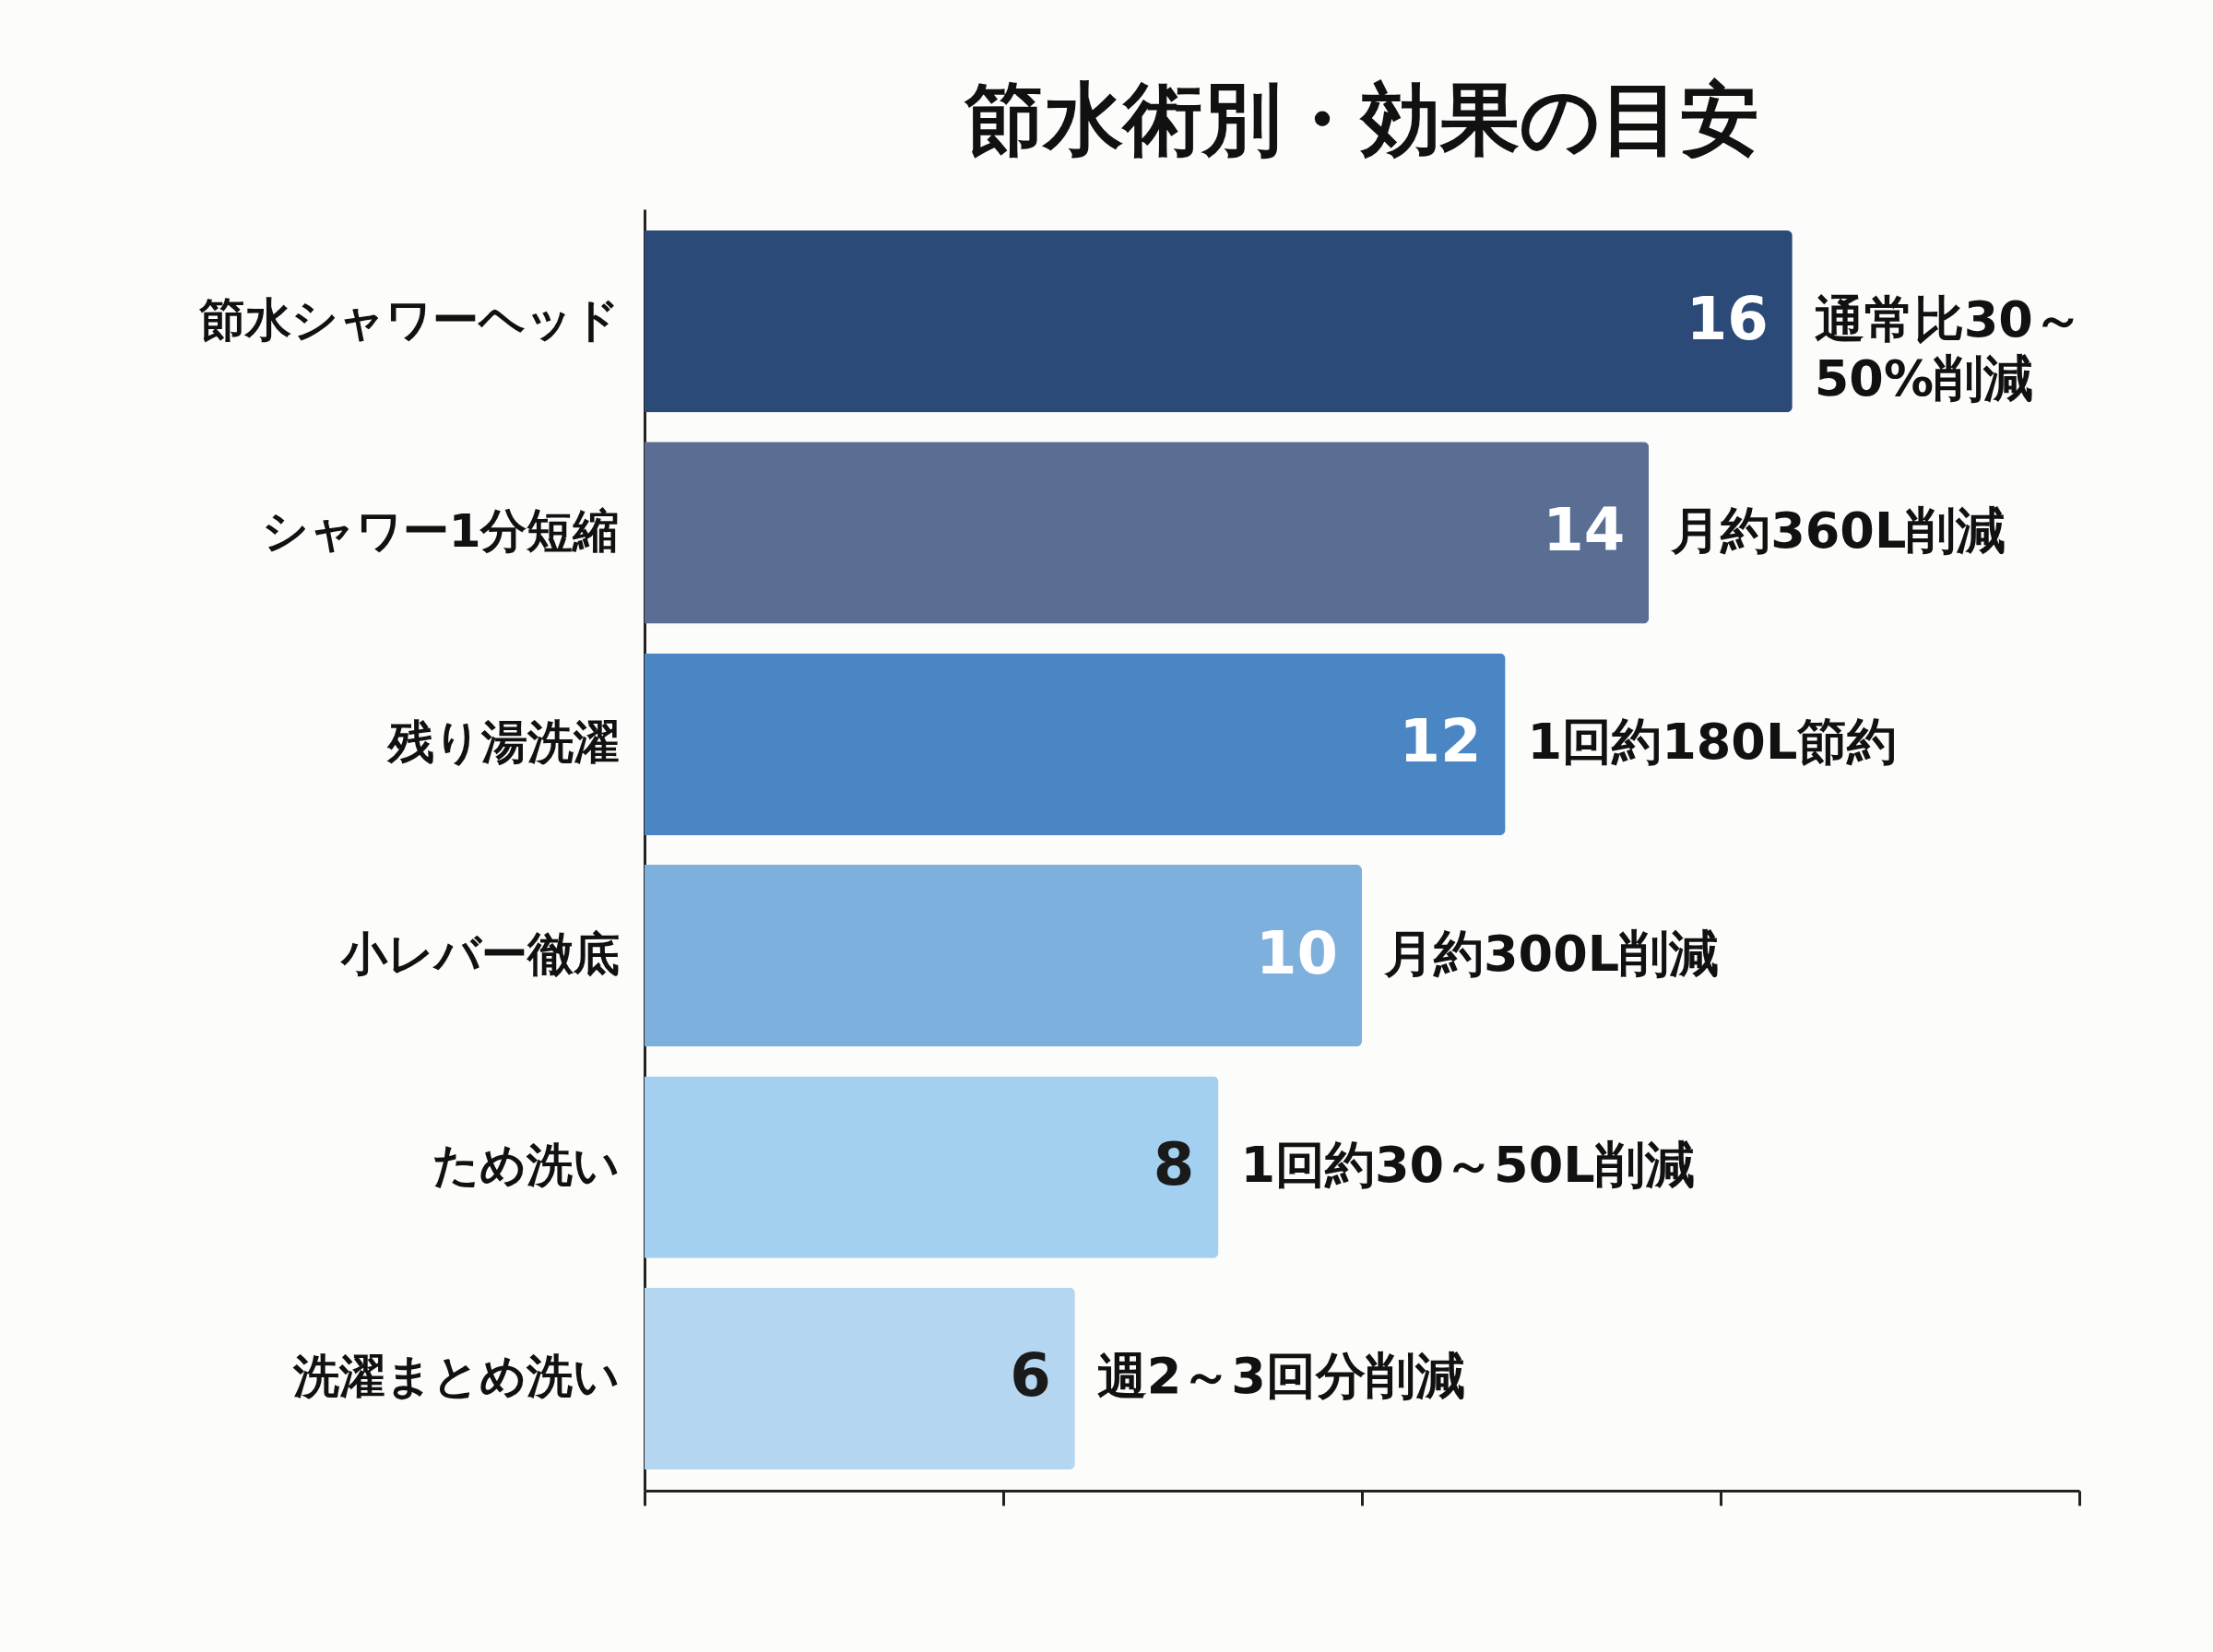 The height and width of the screenshot is (1652, 2213). Describe the element at coordinates (1296, 952) in the screenshot. I see `data-label: 10` at that location.